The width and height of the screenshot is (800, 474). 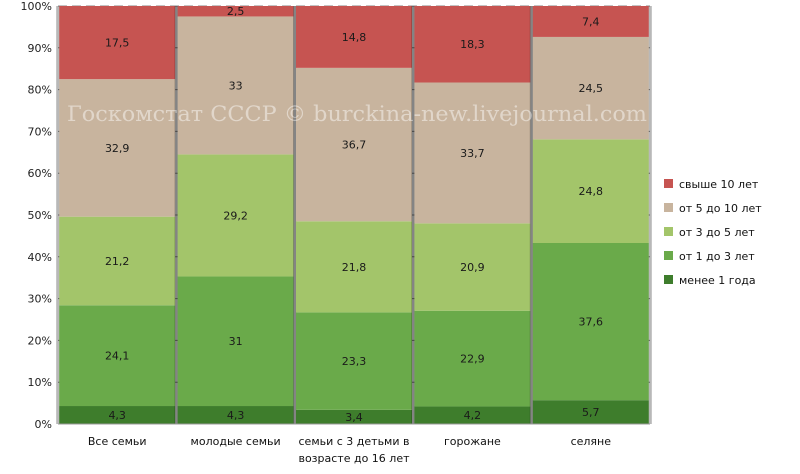 I want to click on data-label: 29,2, so click(x=235, y=215).